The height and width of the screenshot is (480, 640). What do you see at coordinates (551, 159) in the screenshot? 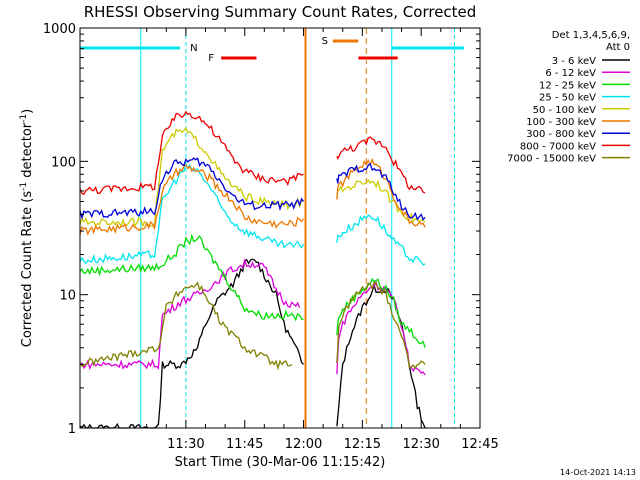
I see `legend-entry: 7000 - 15000 keV` at bounding box center [551, 159].